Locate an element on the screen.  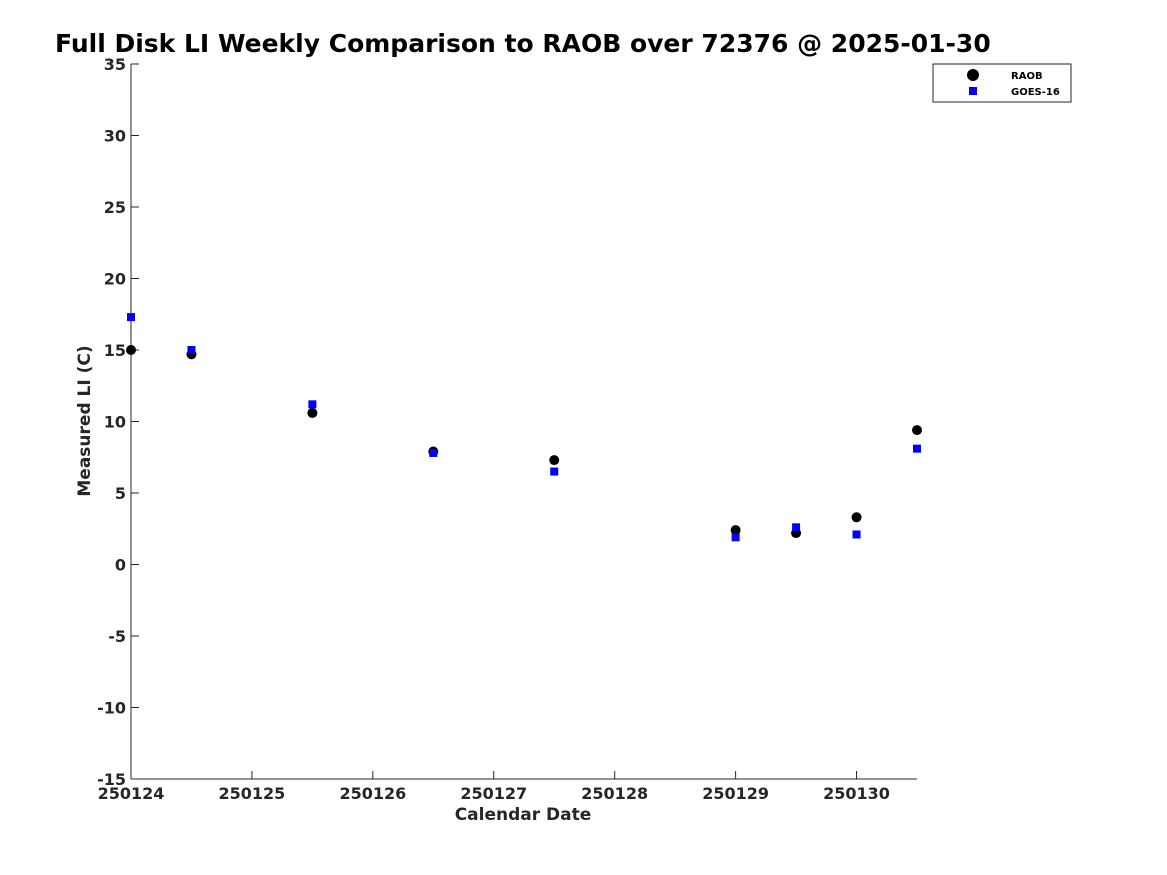
legend-label-raob: RAOB is located at coordinates (1027, 76).